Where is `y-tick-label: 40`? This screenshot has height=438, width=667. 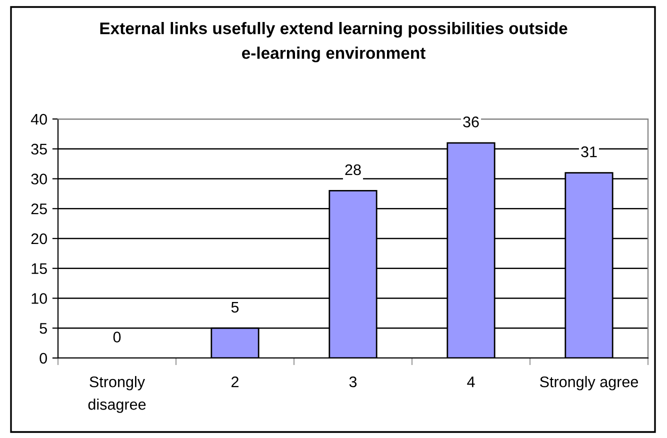 y-tick-label: 40 is located at coordinates (38, 119).